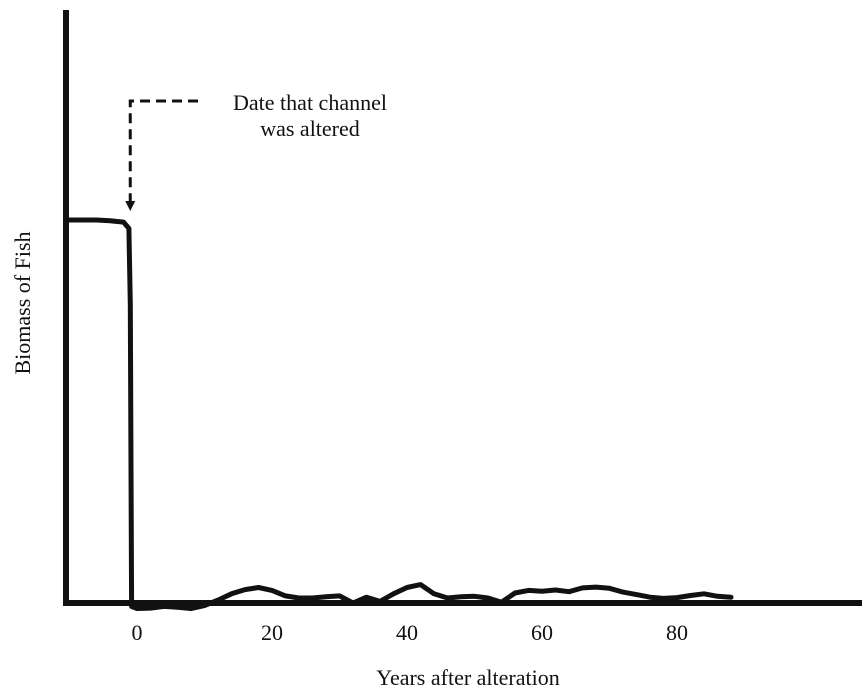 This screenshot has height=692, width=862. What do you see at coordinates (467, 677) in the screenshot?
I see `x-axis-label: Years after alteration` at bounding box center [467, 677].